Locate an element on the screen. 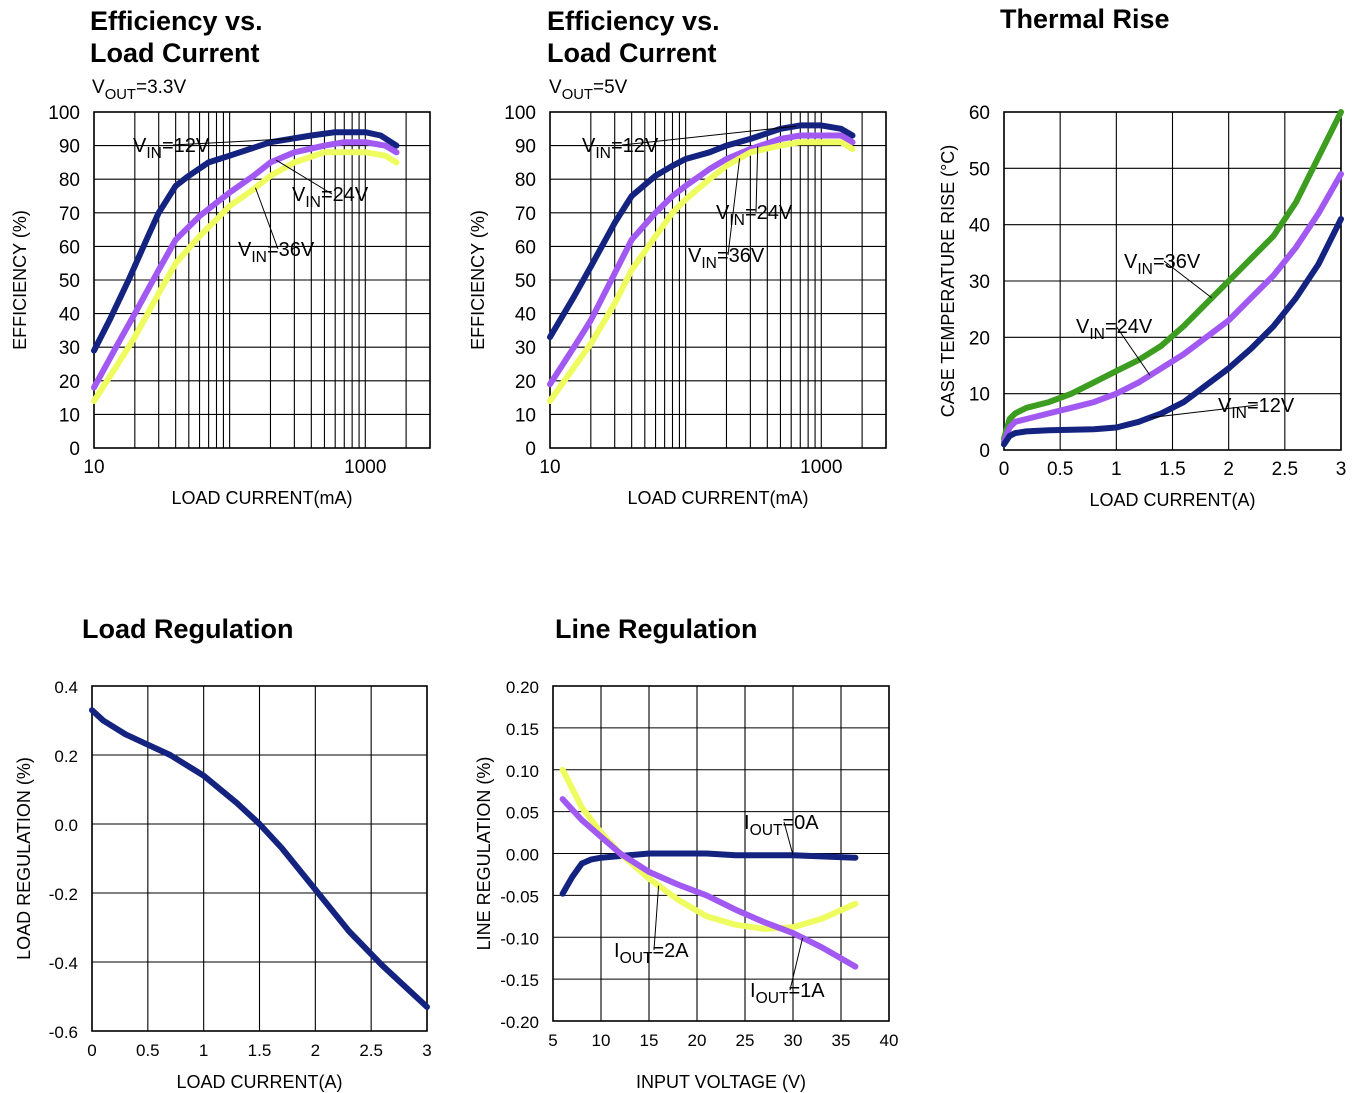 The width and height of the screenshot is (1361, 1093). condition-label-main: V is located at coordinates (98, 87).